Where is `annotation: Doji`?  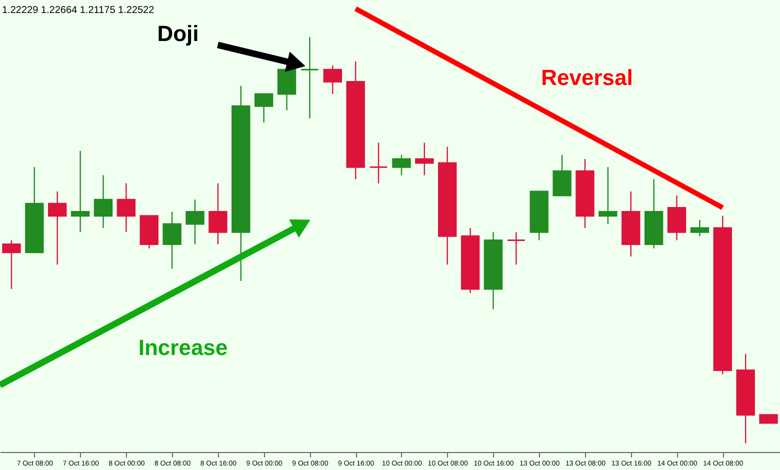
annotation: Doji is located at coordinates (178, 33).